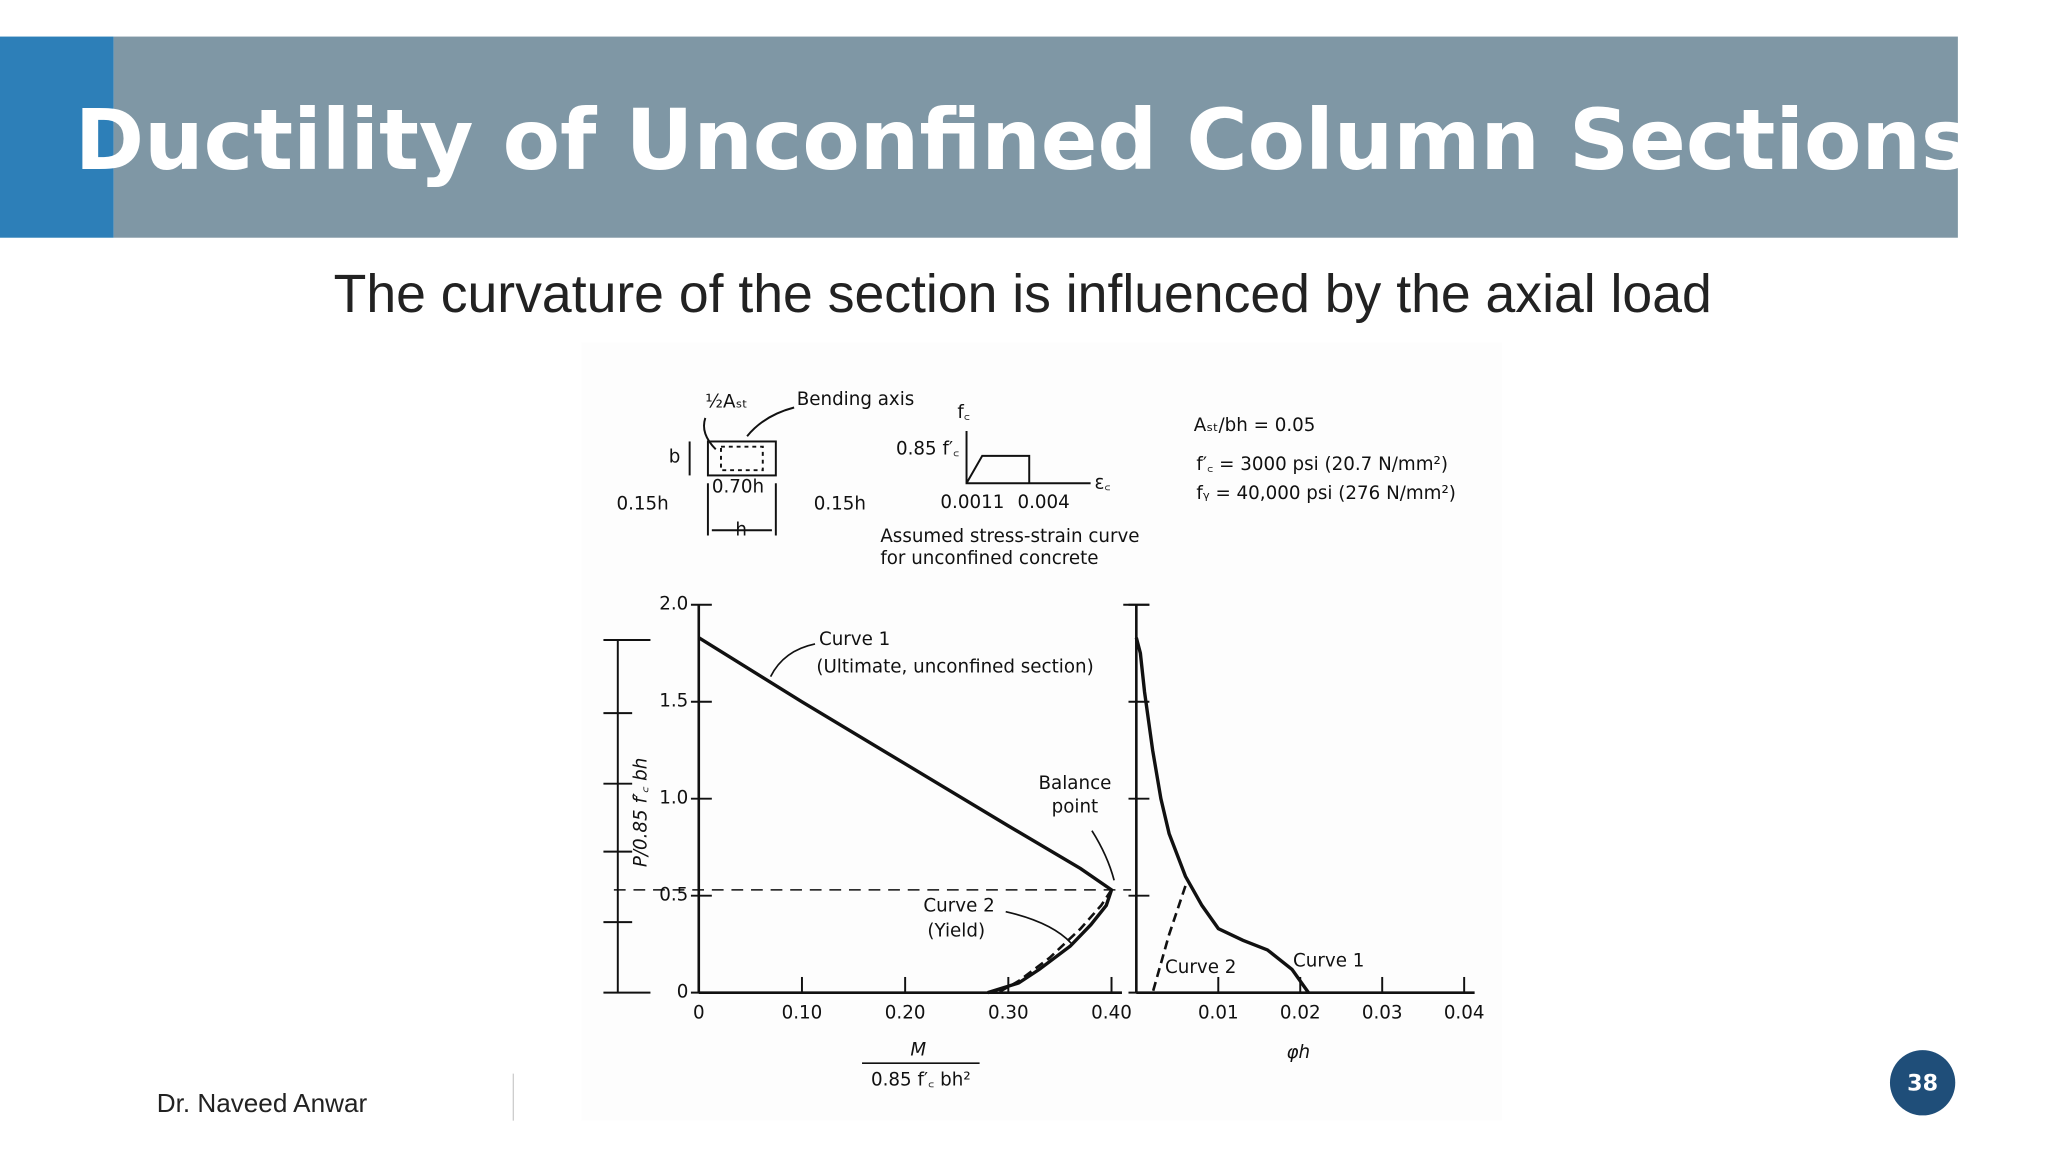 The image size is (2048, 1152). What do you see at coordinates (1008, 1013) in the screenshot?
I see `x-tick-label: 0.30` at bounding box center [1008, 1013].